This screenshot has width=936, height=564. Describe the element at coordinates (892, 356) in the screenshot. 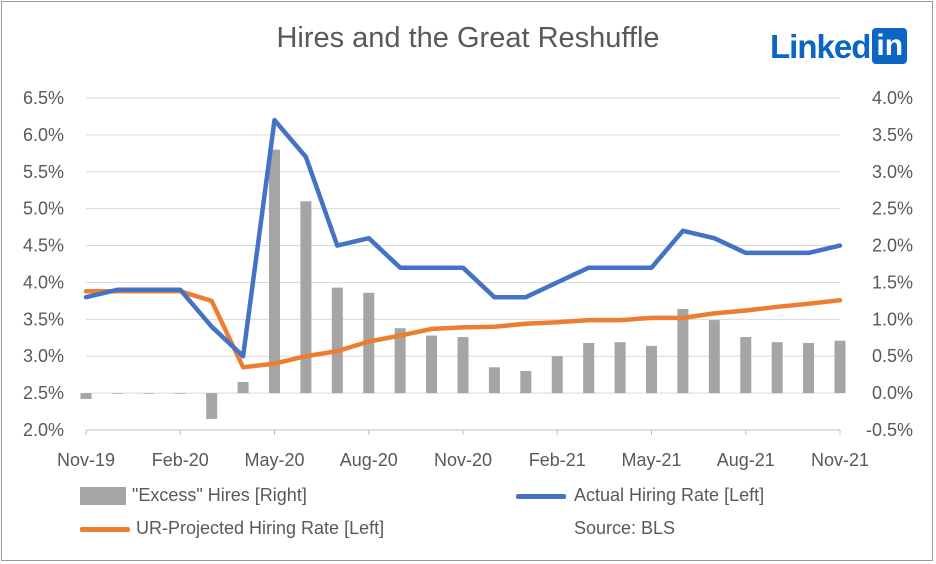

I see `right-tick-label: 0.5%` at that location.